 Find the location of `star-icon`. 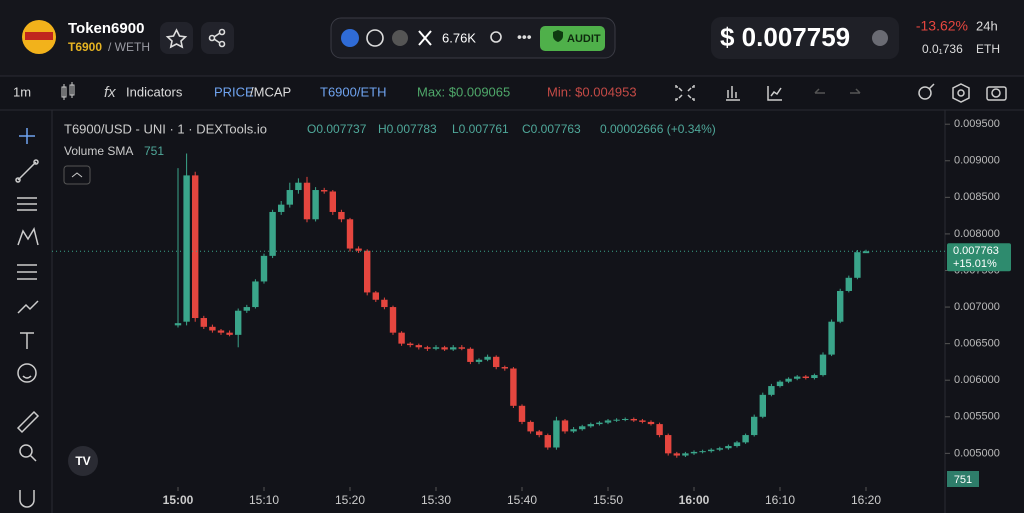

star-icon is located at coordinates (176, 38).